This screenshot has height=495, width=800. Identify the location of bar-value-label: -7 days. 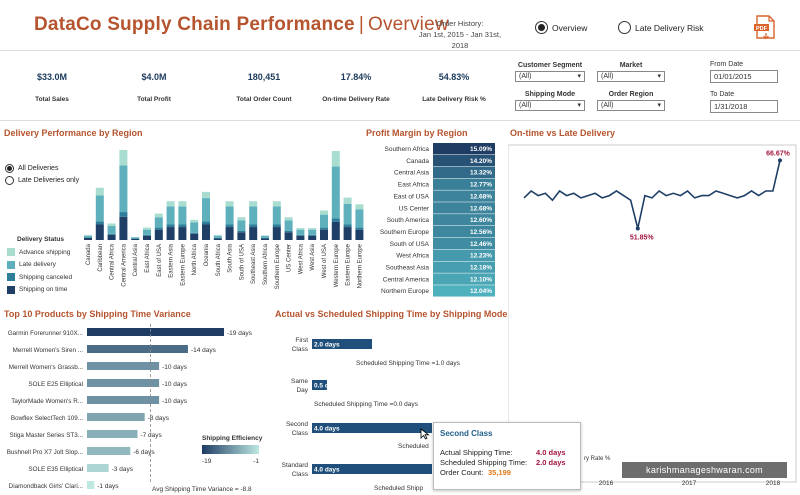
(151, 435).